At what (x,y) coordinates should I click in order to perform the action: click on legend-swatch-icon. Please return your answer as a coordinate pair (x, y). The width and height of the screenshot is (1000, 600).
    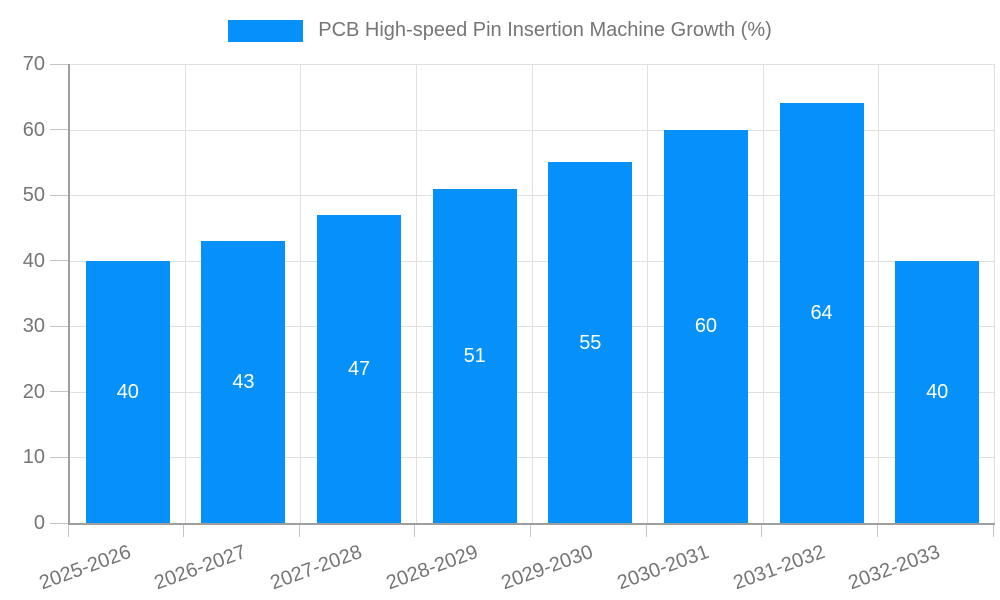
    Looking at the image, I should click on (266, 30).